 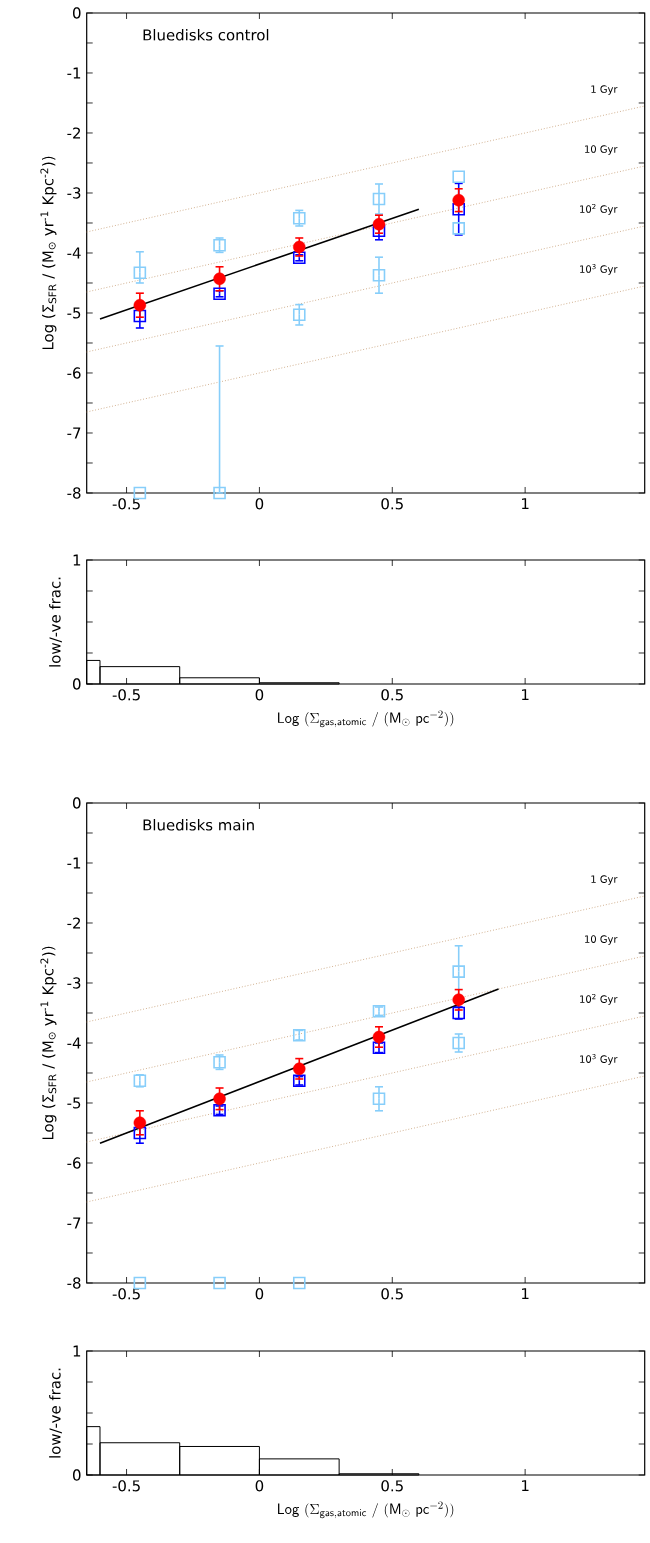 I want to click on text: Bluedisks main, so click(x=198, y=825).